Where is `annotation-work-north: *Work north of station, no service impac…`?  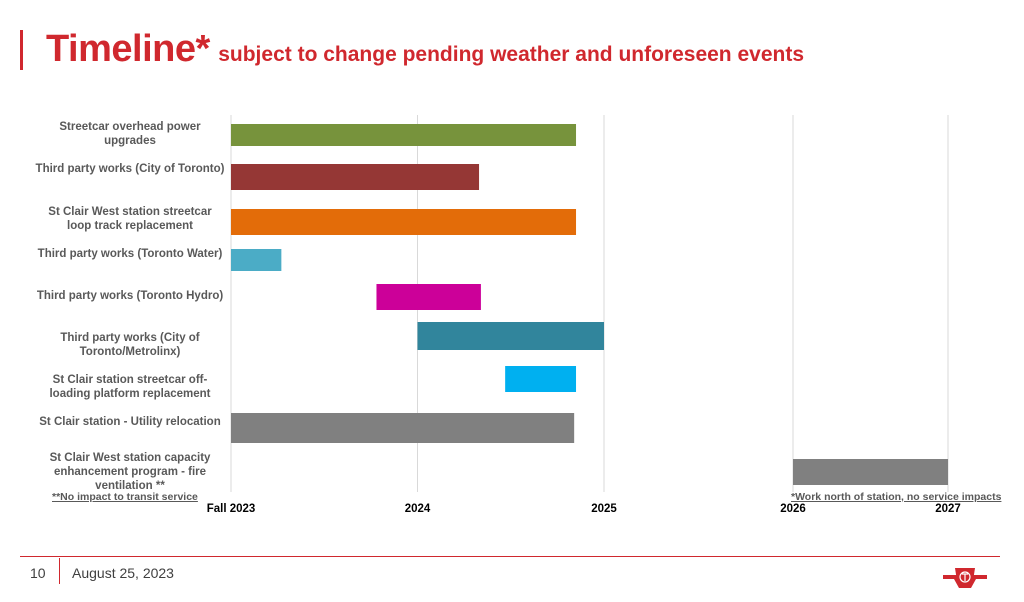
annotation-work-north: *Work north of station, no service impac… is located at coordinates (896, 497).